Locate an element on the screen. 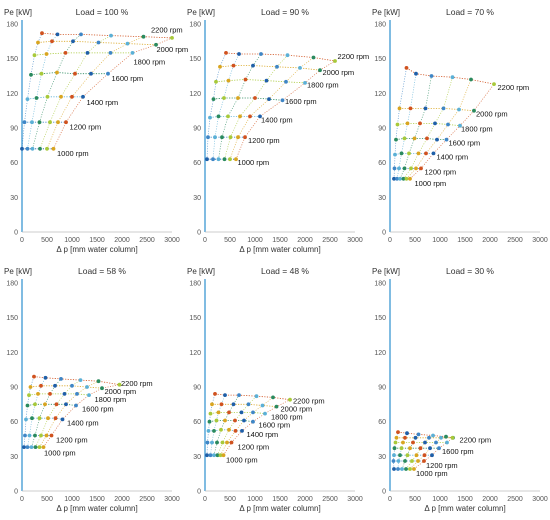 Image resolution: width=550 pixels, height=520 pixels. x-axis-label: Δ p [mm water column] is located at coordinates (96, 249).